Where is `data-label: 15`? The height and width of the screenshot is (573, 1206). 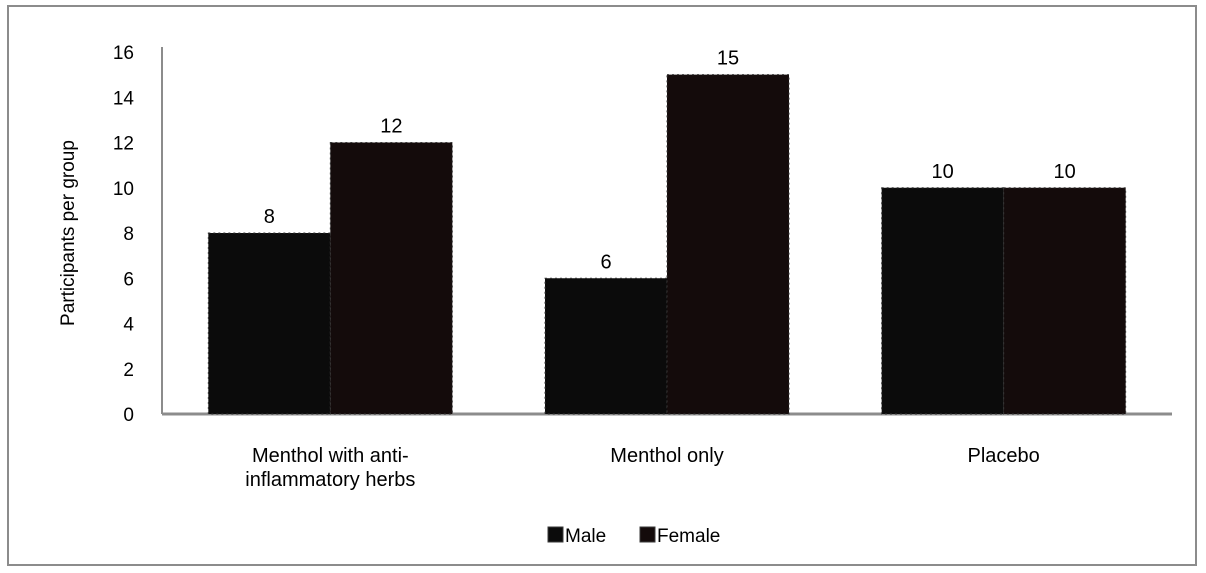 data-label: 15 is located at coordinates (728, 59).